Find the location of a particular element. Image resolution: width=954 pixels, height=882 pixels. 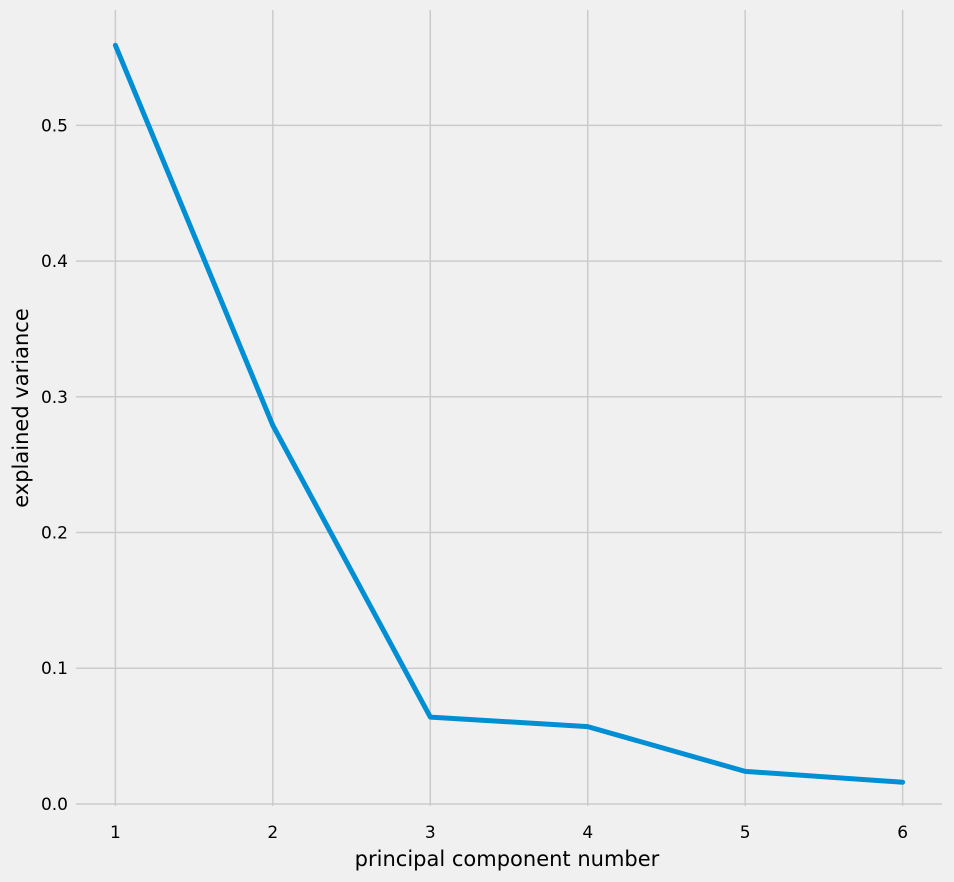

x-tick-label: 2 is located at coordinates (272, 833).